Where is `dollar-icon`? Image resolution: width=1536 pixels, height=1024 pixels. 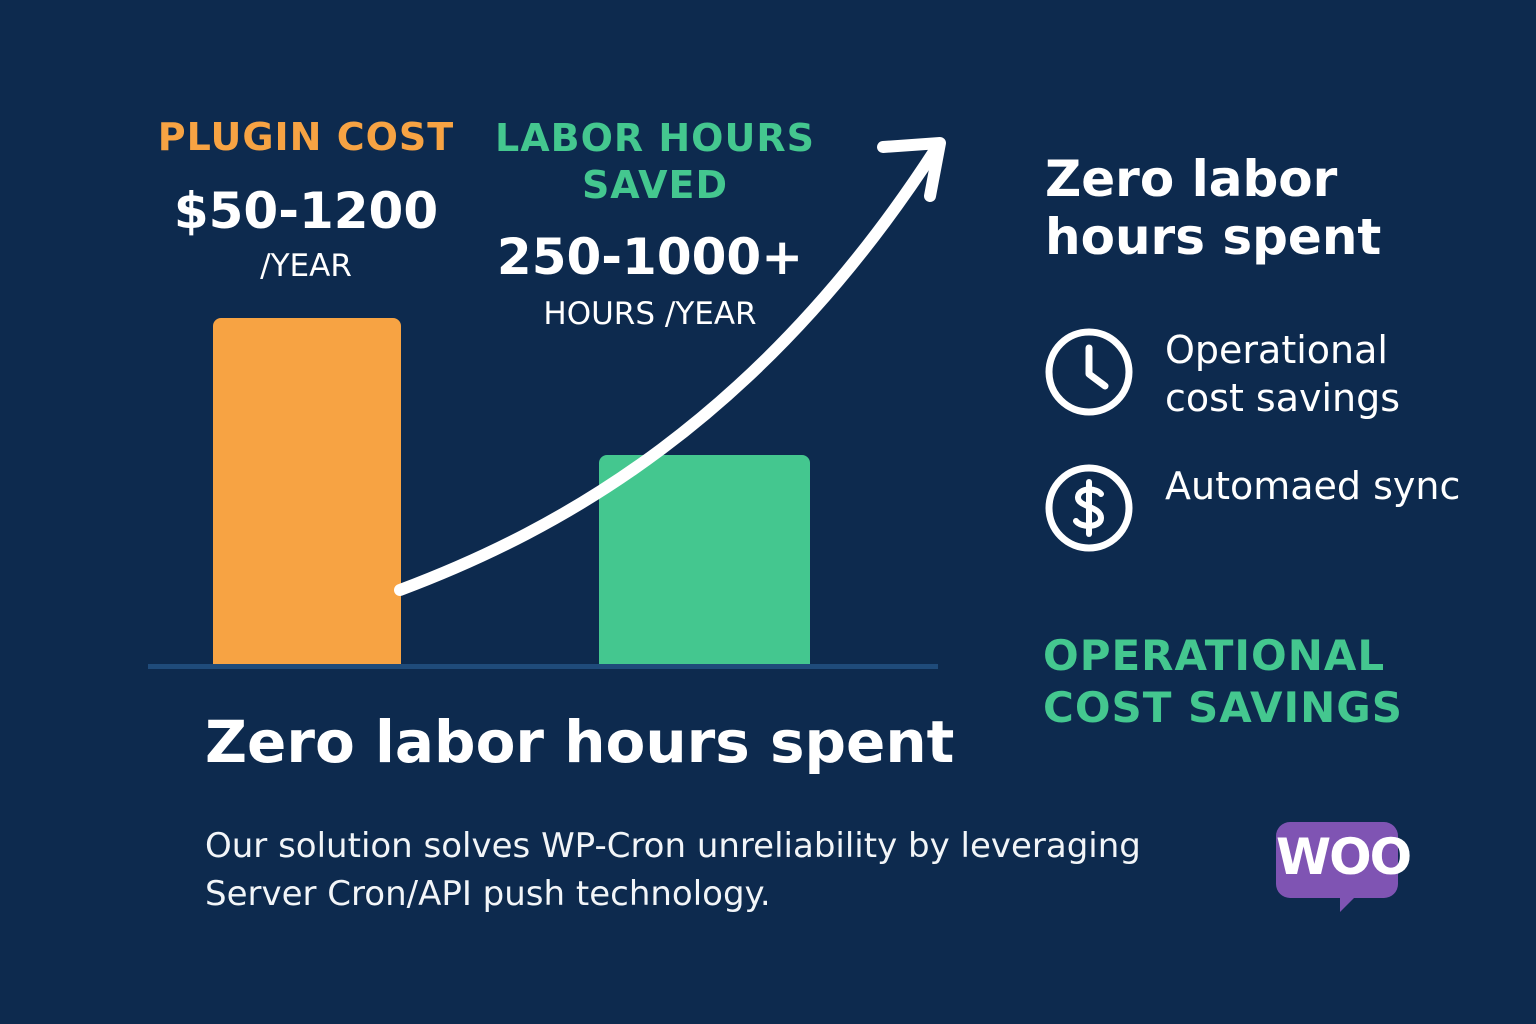
dollar-icon is located at coordinates (1089, 508).